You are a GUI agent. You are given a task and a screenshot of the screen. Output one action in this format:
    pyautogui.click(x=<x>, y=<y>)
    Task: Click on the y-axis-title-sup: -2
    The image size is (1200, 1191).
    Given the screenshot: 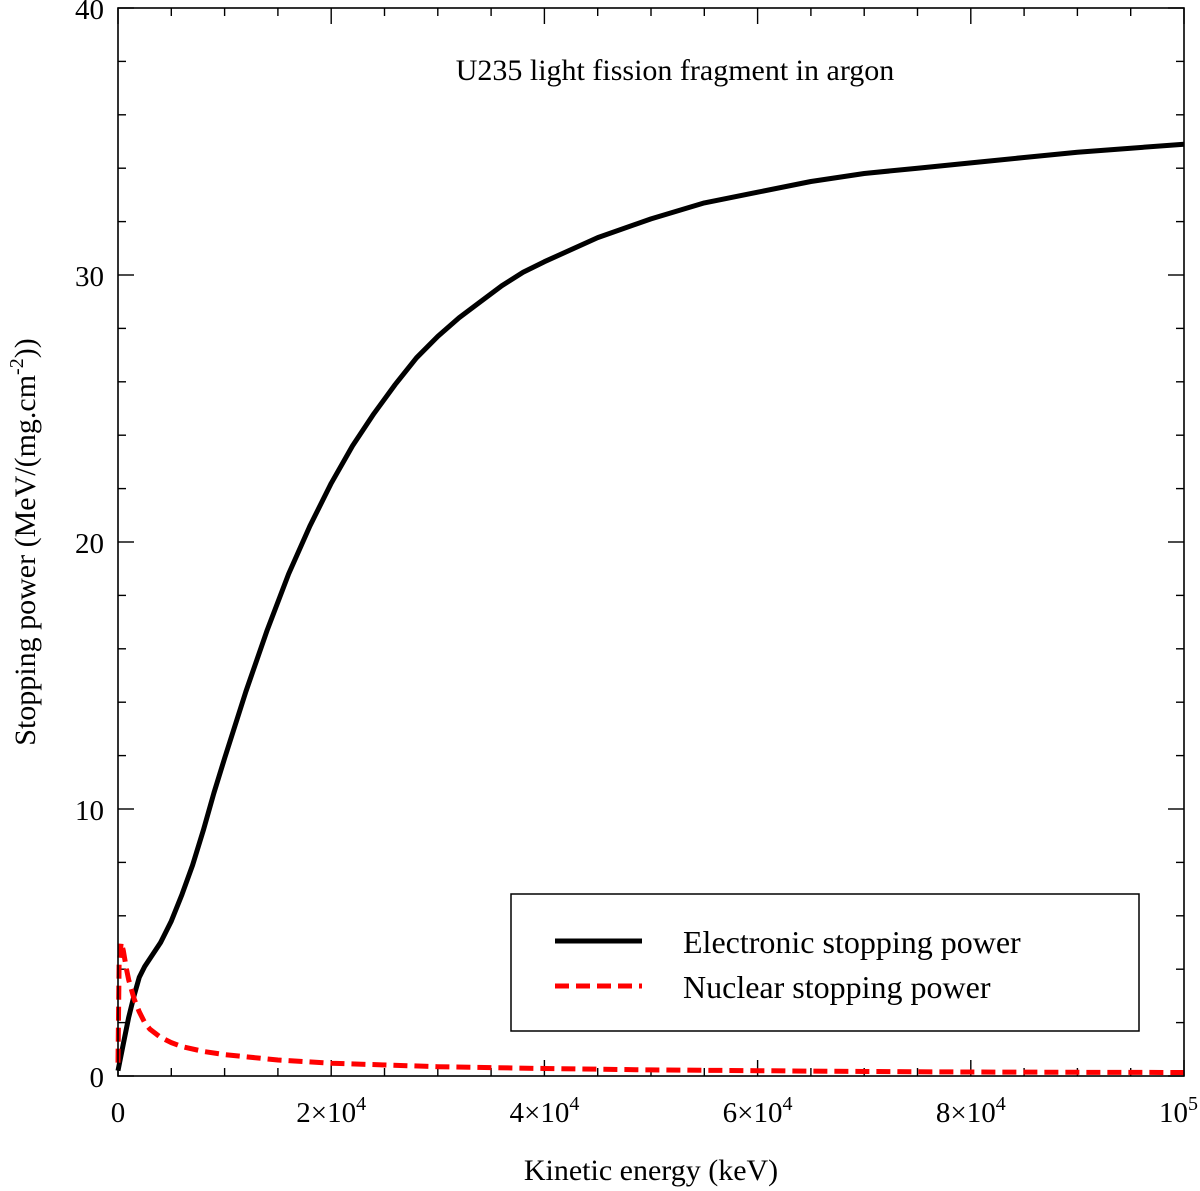 What is the action you would take?
    pyautogui.click(x=17, y=366)
    